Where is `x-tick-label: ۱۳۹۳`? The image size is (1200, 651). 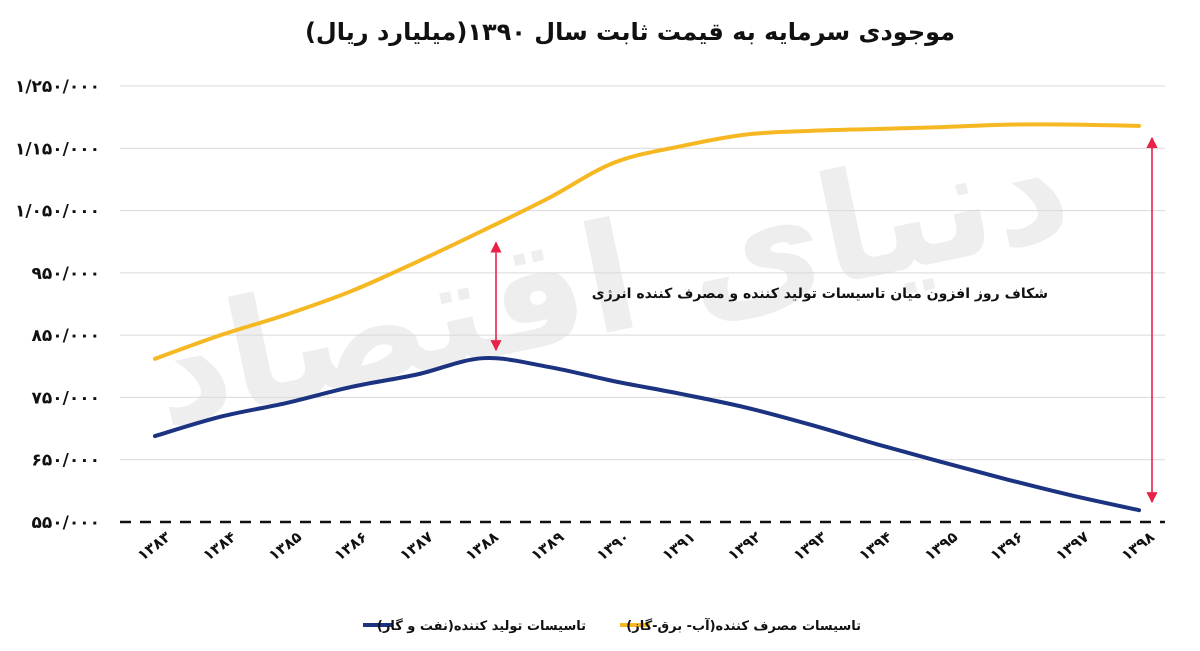 x-tick-label: ۱۳۹۳ is located at coordinates (810, 546).